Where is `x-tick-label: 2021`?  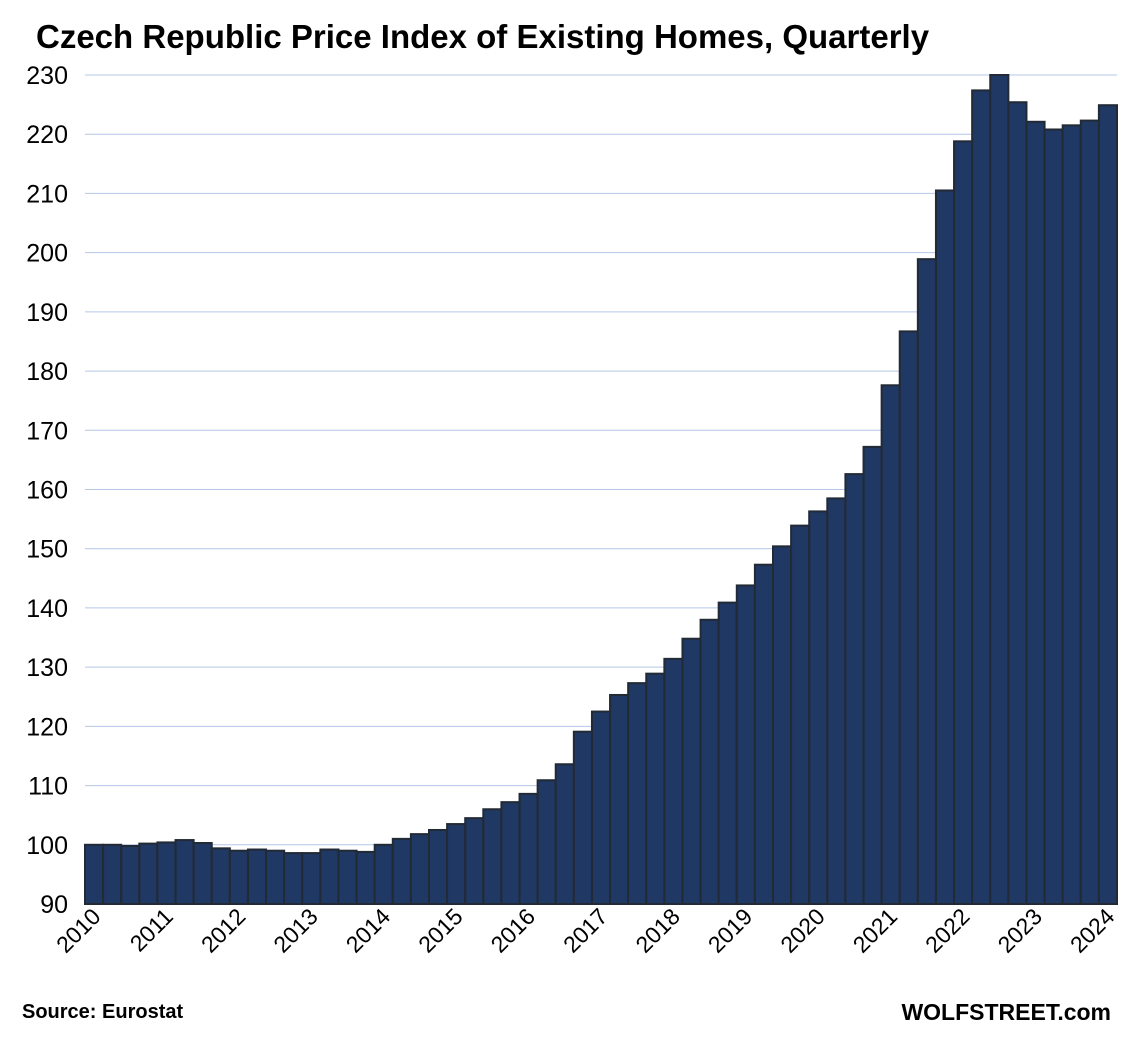 x-tick-label: 2021 is located at coordinates (875, 930).